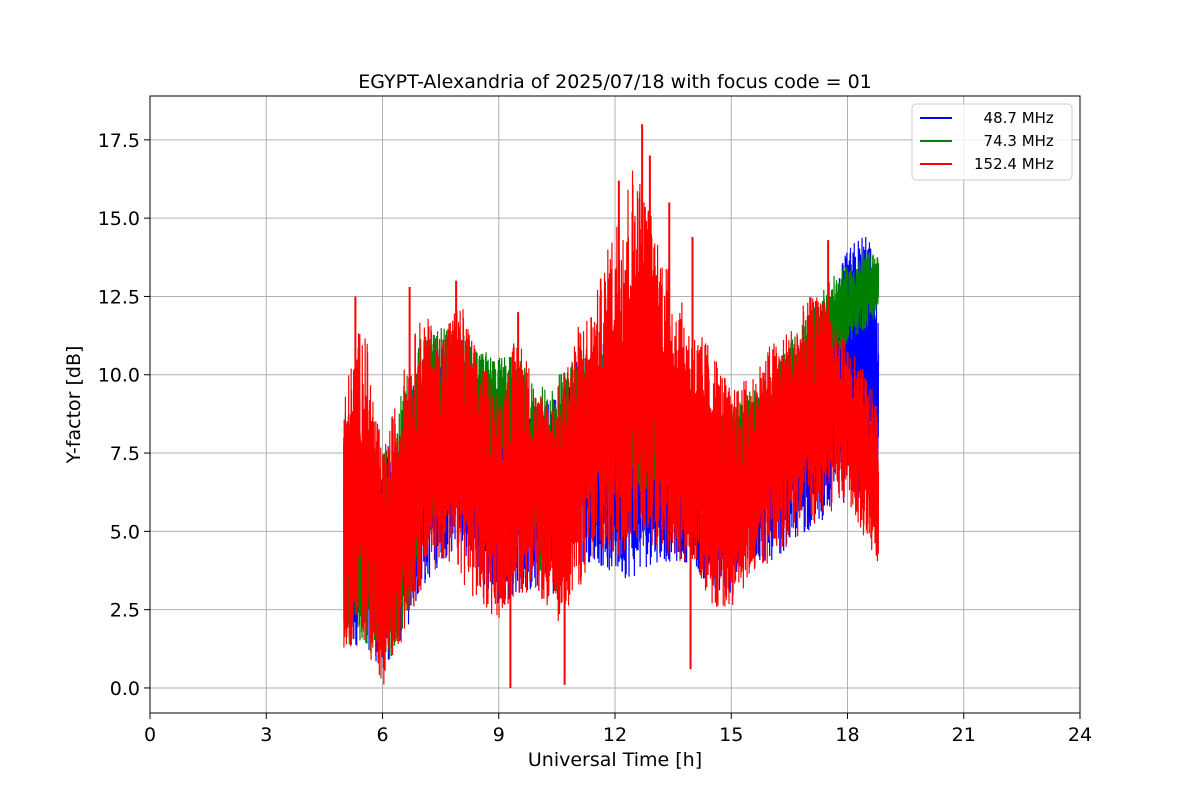 This screenshot has width=1200, height=804. I want to click on x-tick-label: 9, so click(499, 735).